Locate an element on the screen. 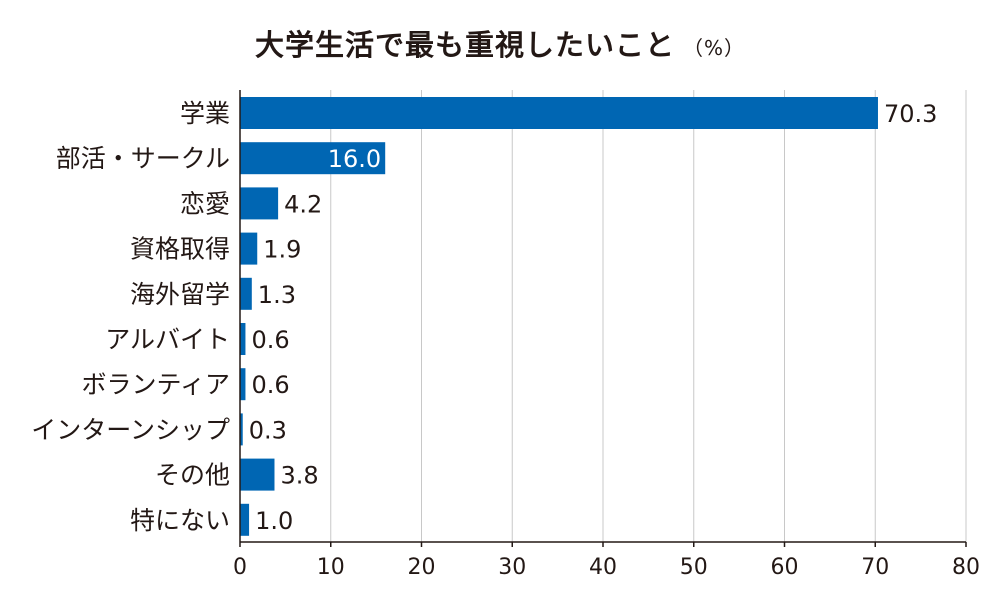 The width and height of the screenshot is (1000, 600). x-tick-label: 50 is located at coordinates (694, 567).